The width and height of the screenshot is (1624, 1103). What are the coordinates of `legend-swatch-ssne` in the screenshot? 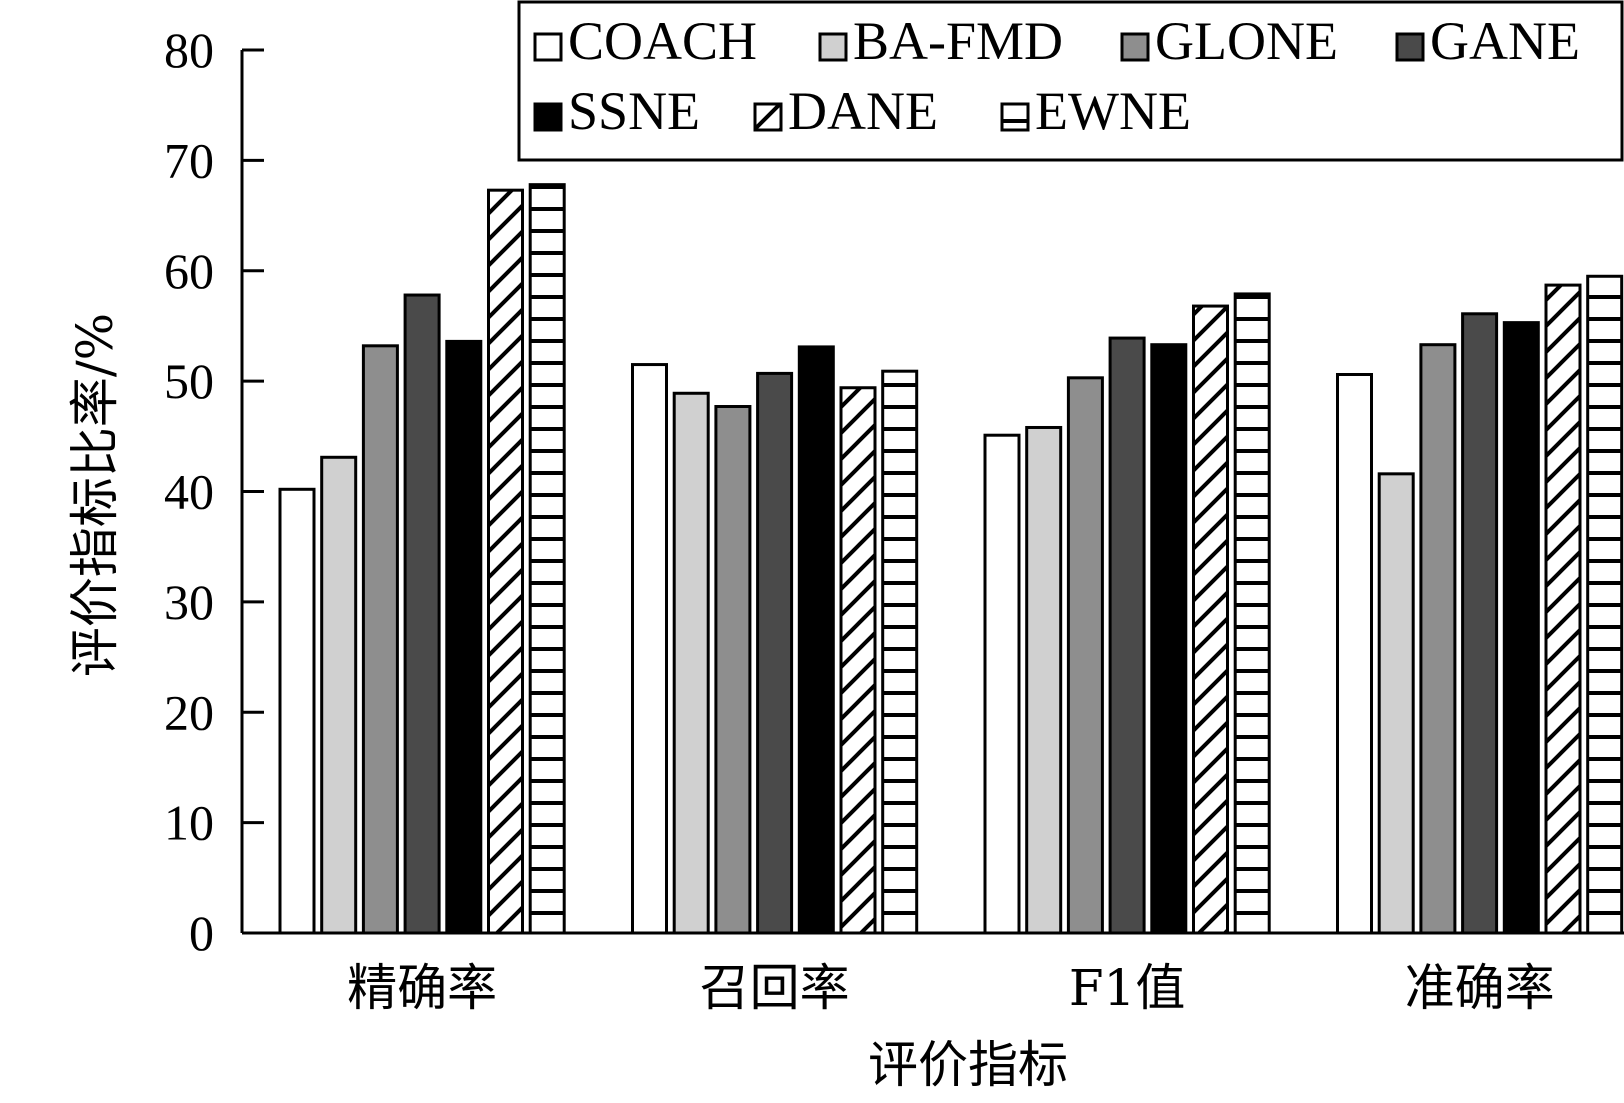 It's located at (548, 117).